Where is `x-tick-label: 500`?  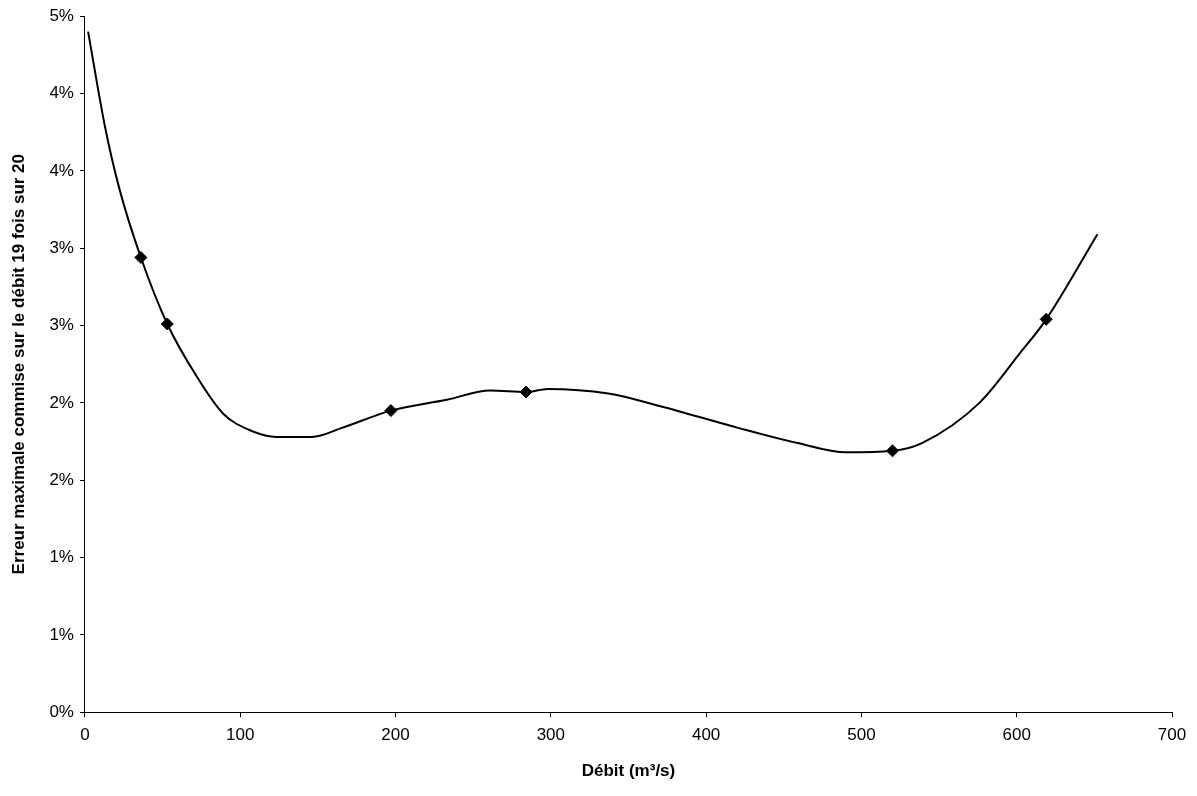
x-tick-label: 500 is located at coordinates (861, 735).